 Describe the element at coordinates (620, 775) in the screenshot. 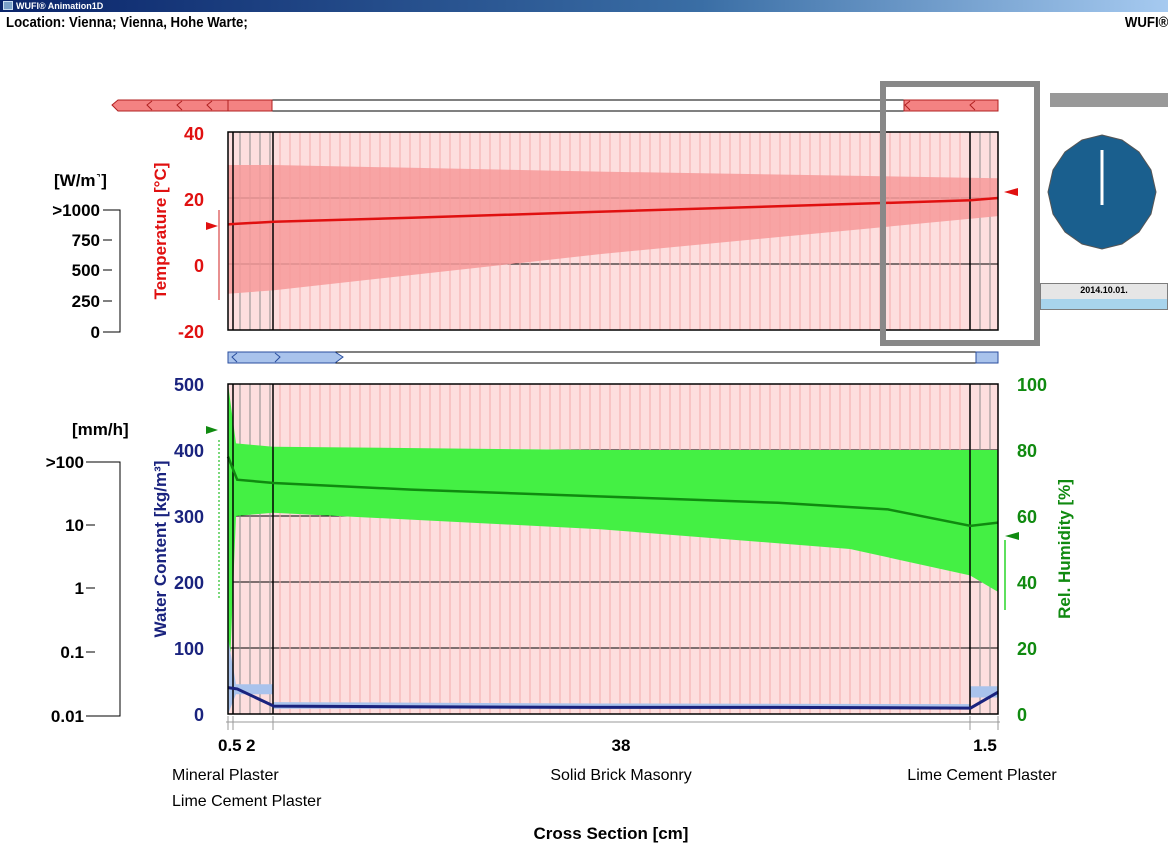

I see `layer-name-solid-brick-masonry: Solid Brick Masonry` at that location.